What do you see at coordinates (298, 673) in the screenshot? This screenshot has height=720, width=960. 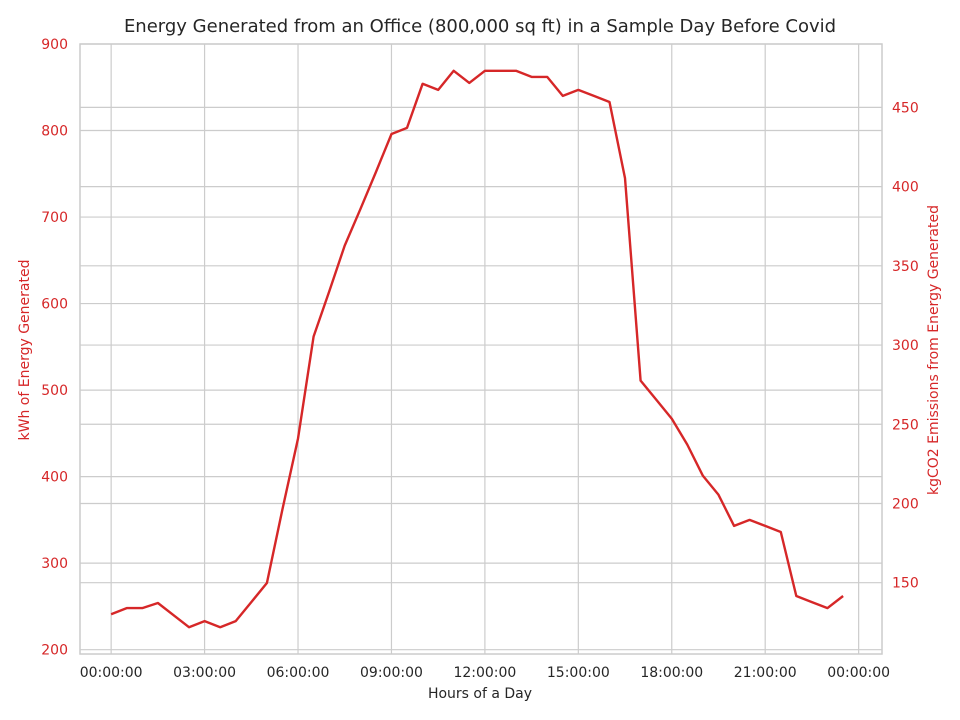 I see `x-tick-label-2: 06:00:00` at bounding box center [298, 673].